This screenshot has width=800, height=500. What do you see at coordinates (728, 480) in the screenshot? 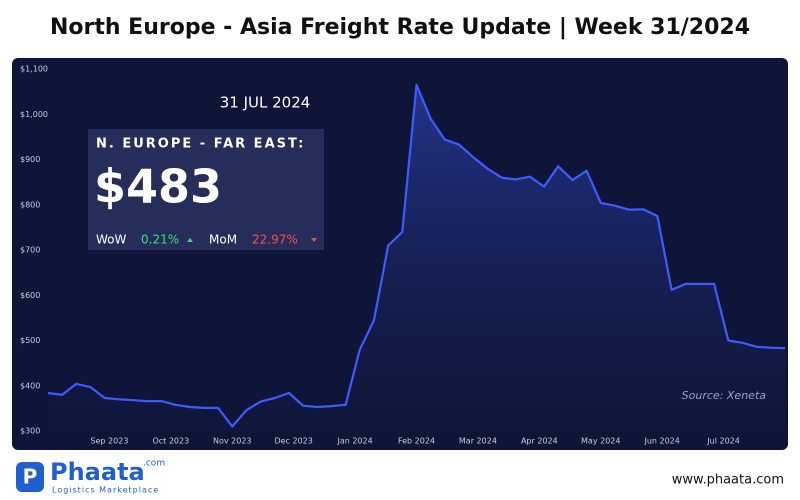
I see `website: www.phaata.com` at bounding box center [728, 480].